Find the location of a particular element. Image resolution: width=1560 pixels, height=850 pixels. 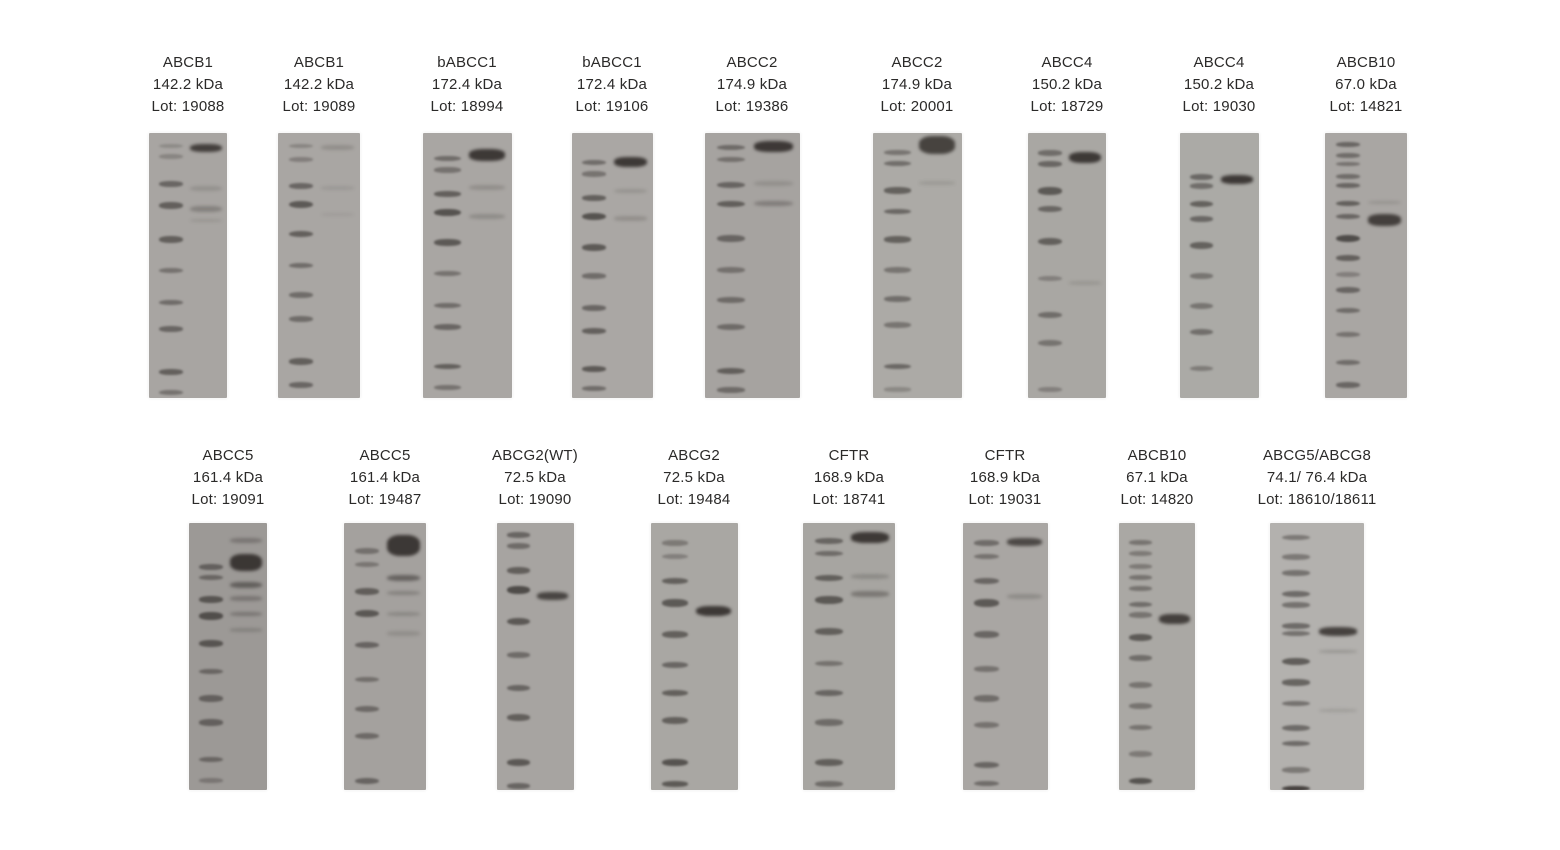

protein-lot: Lot: 19089 is located at coordinates (319, 106).